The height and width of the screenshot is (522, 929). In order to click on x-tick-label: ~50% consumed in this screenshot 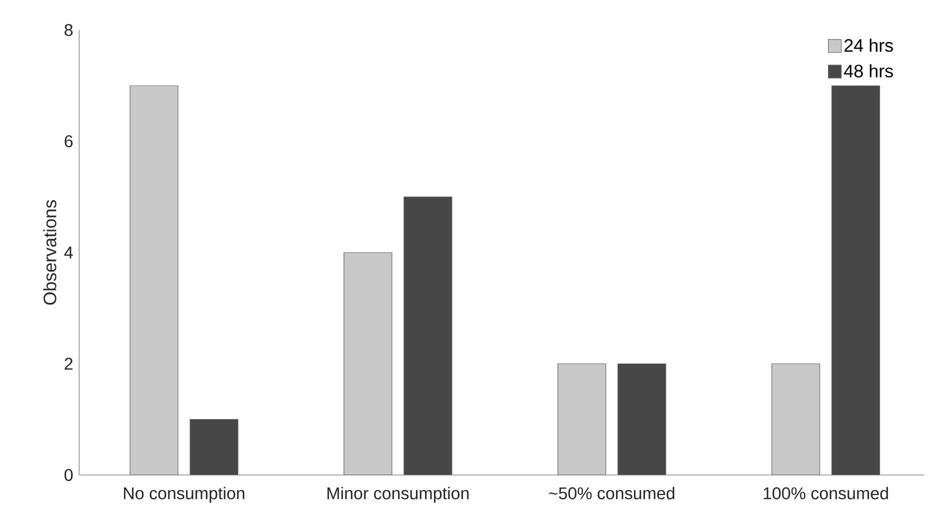, I will do `click(611, 493)`.